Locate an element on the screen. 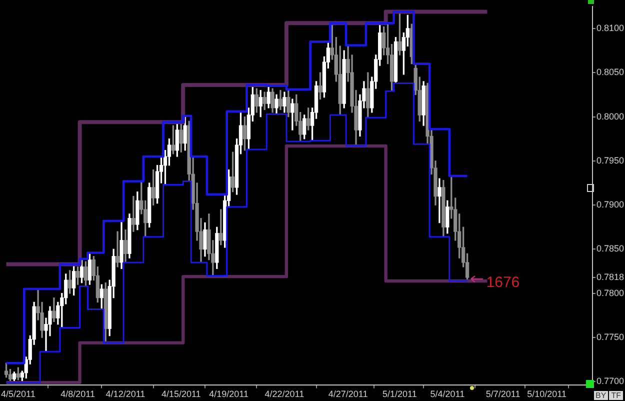 The width and height of the screenshot is (625, 401). x-tick-label: 4/12/2011 is located at coordinates (126, 394).